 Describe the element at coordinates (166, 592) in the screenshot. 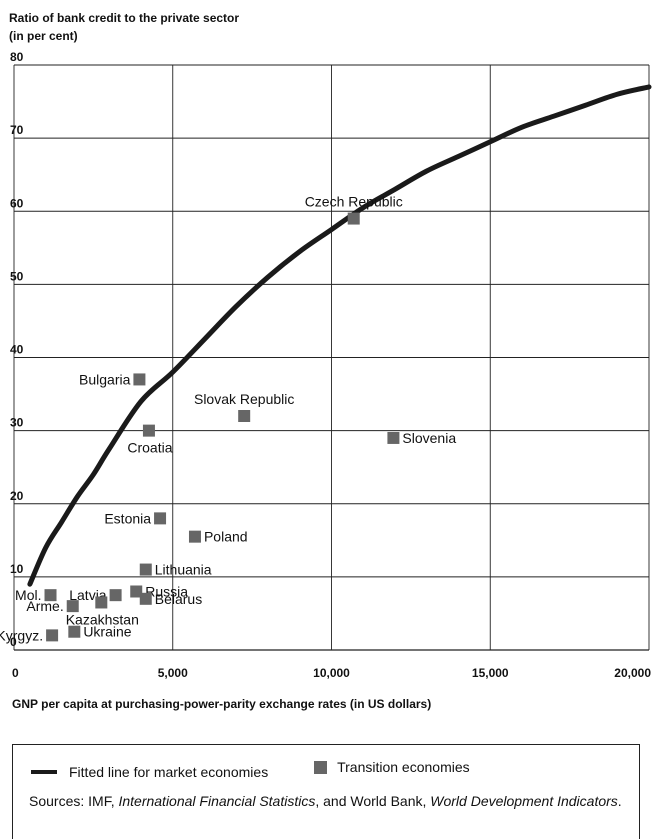

I see `data-label: Russia` at that location.